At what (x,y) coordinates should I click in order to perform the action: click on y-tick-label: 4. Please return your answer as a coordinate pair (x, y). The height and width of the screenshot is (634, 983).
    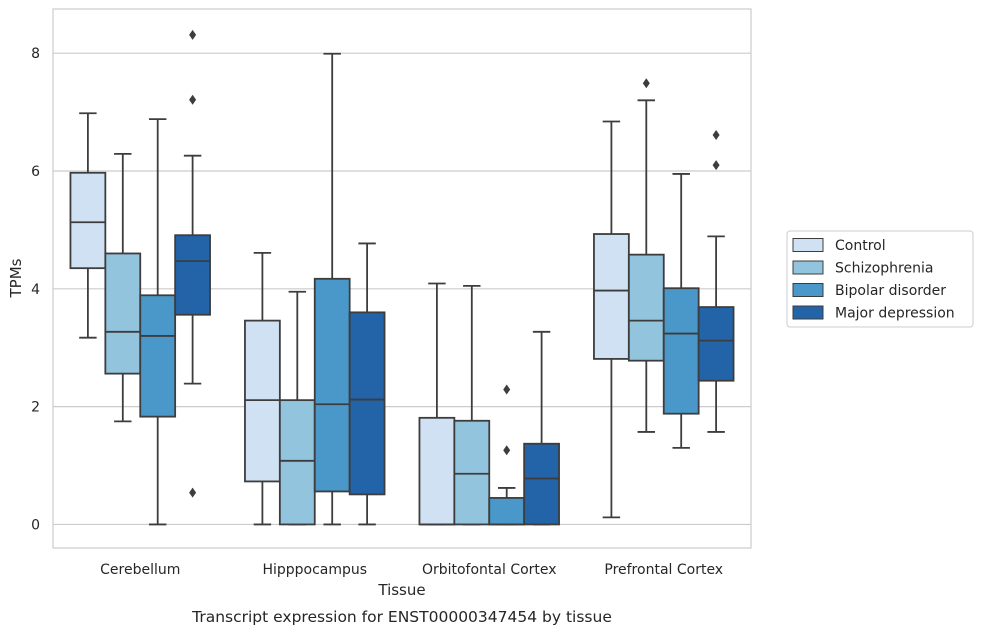
    Looking at the image, I should click on (35, 290).